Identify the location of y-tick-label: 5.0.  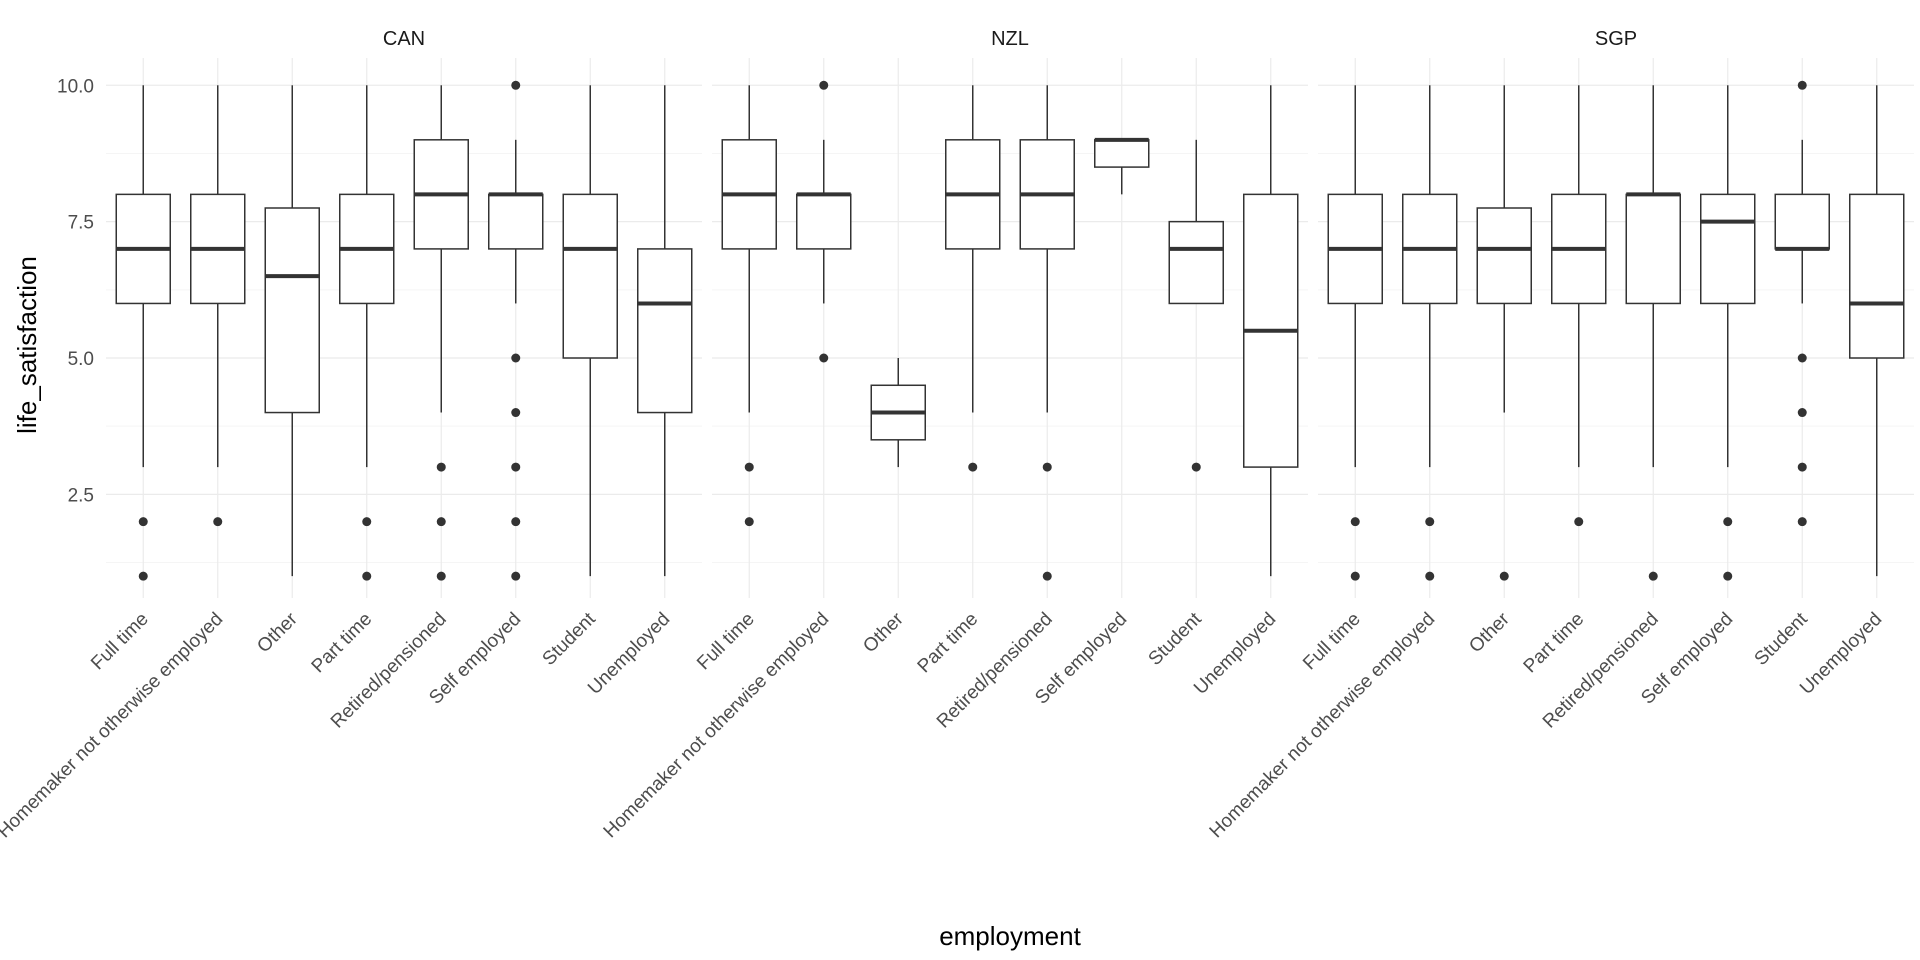
(81, 359).